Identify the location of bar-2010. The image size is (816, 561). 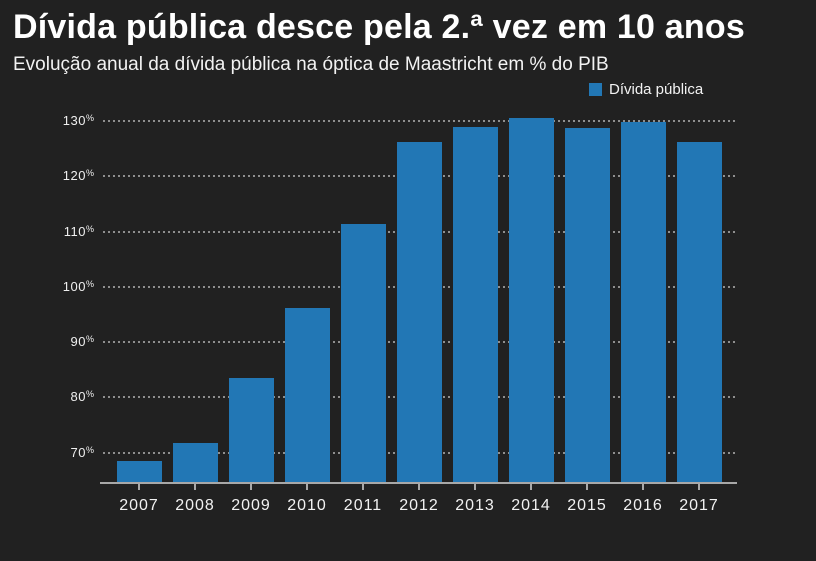
(307, 395).